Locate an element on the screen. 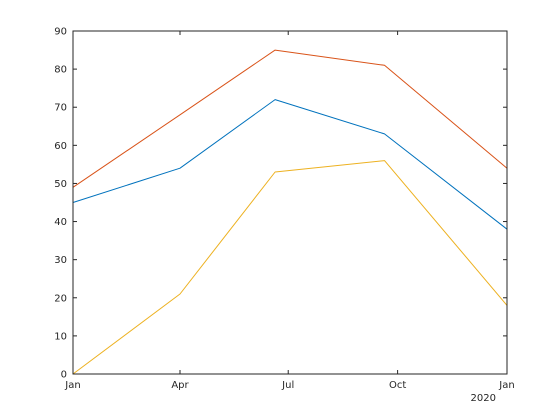  x-tick-label: Oct is located at coordinates (397, 385).